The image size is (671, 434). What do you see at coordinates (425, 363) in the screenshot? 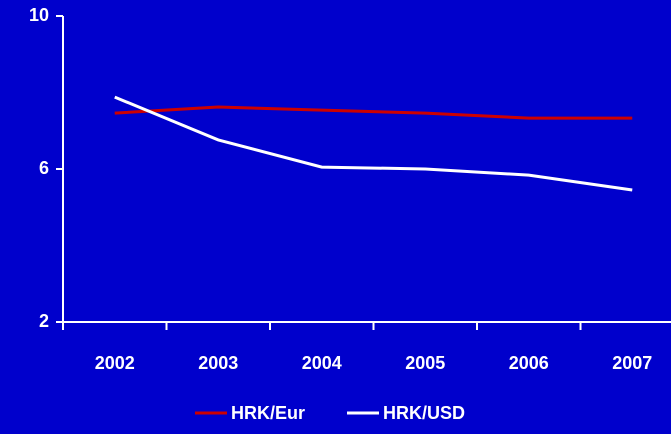
I see `x-tick-label: 2005` at bounding box center [425, 363].